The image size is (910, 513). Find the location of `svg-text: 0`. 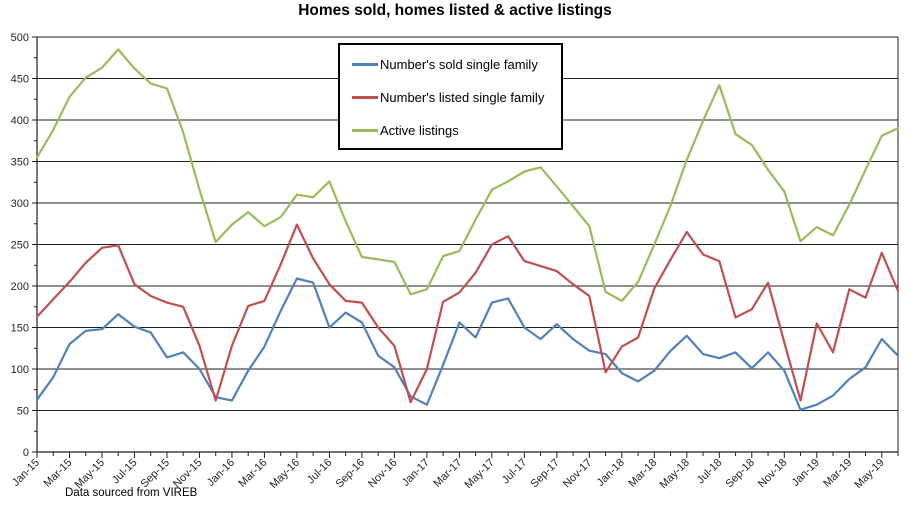

svg-text: 0 is located at coordinates (26, 453).